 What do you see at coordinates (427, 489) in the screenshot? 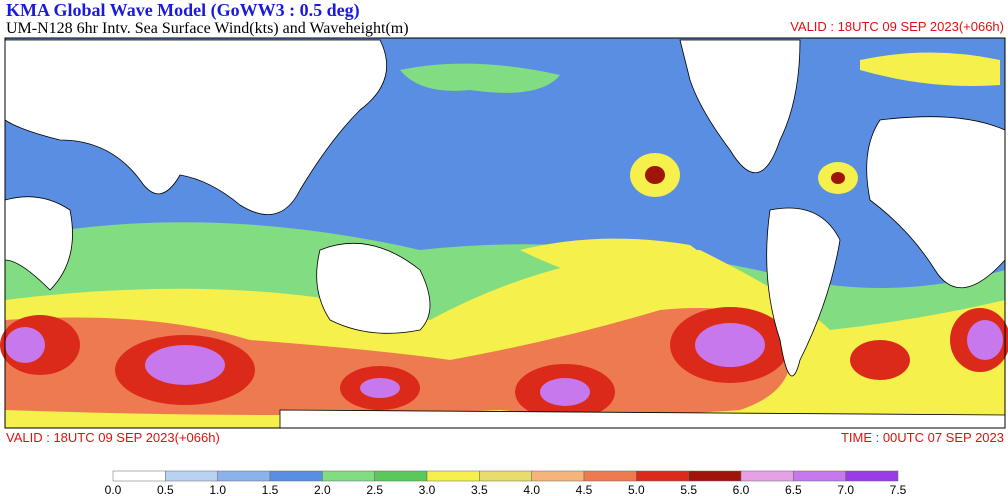
I see `colorbar-label: 3.0` at bounding box center [427, 489].